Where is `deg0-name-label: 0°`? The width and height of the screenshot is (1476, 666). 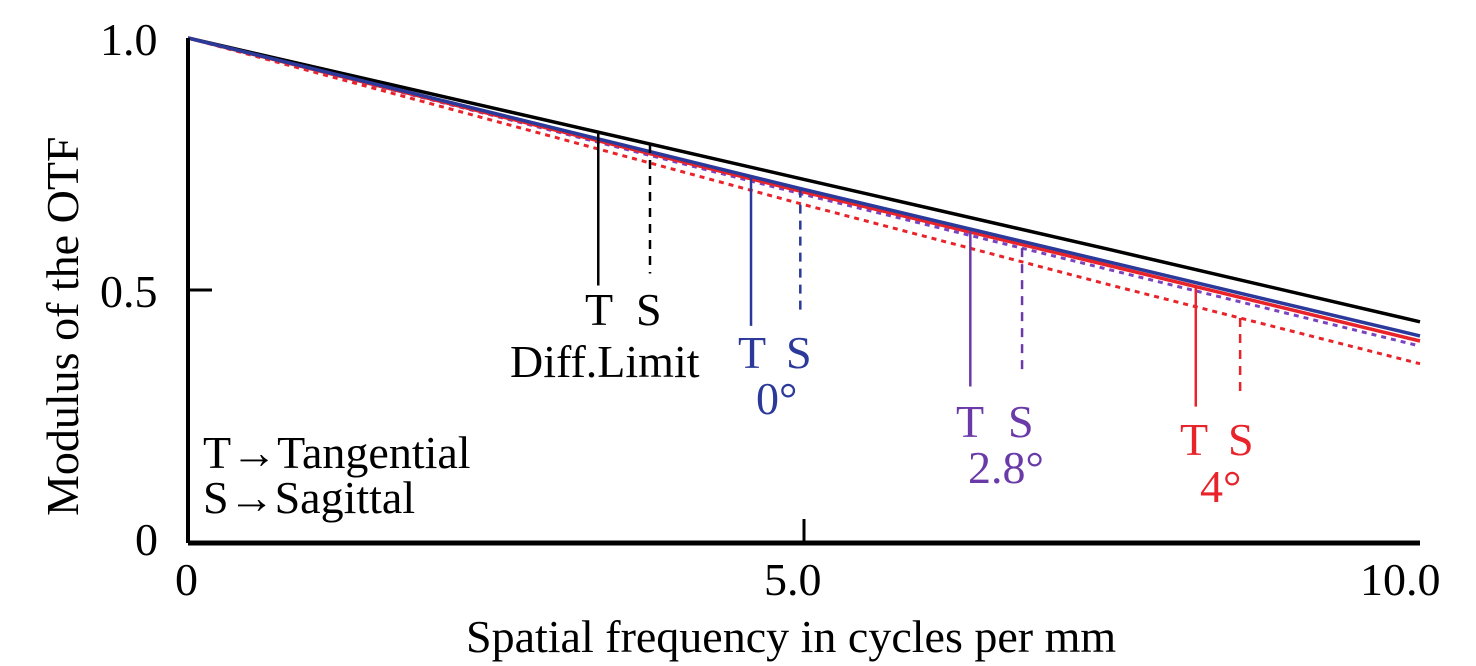 deg0-name-label: 0° is located at coordinates (776, 398).